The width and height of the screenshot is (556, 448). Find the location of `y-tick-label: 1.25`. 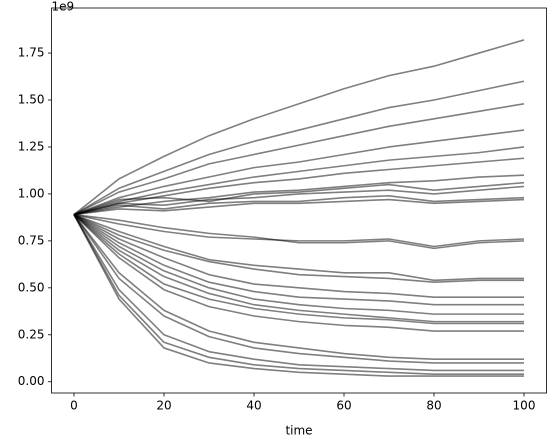

y-tick-label: 1.25 is located at coordinates (31, 146).